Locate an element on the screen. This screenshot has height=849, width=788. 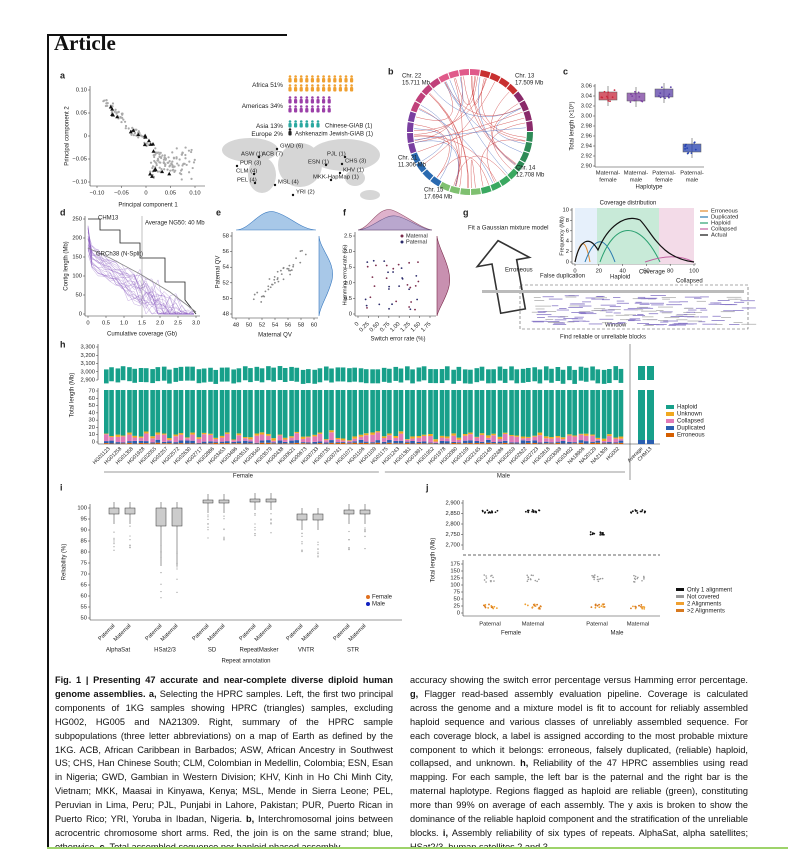
group-label: Europe 2% is located at coordinates (267, 134).